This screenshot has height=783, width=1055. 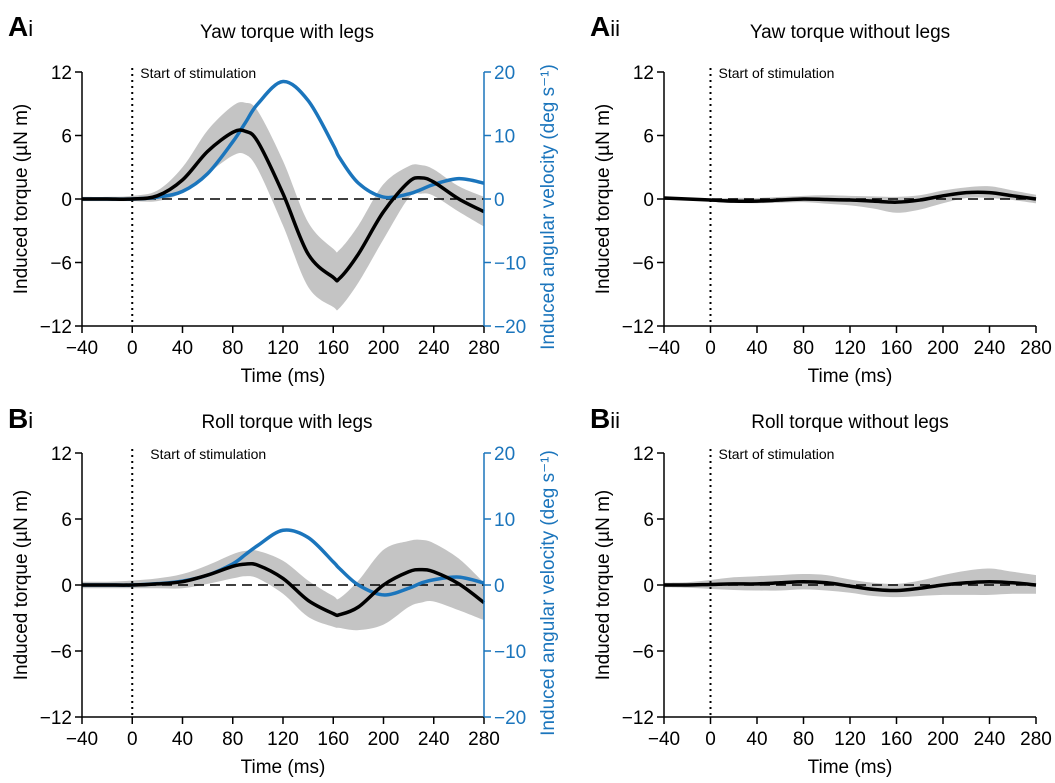 I want to click on chart-title: Yaw torque with legs, so click(x=287, y=32).